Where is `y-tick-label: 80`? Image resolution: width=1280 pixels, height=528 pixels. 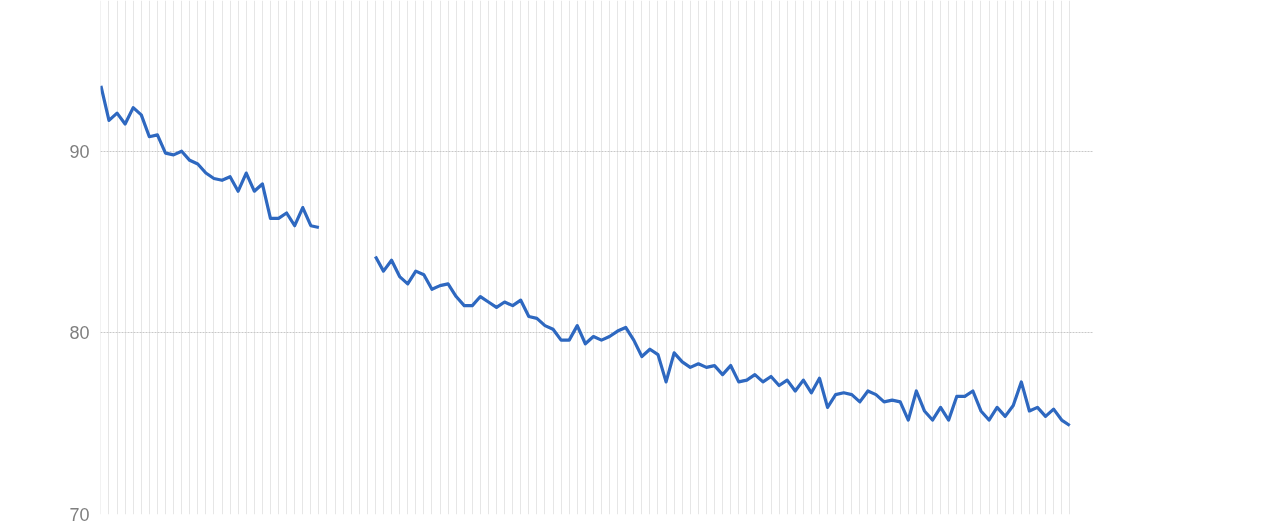 y-tick-label: 80 is located at coordinates (79, 333).